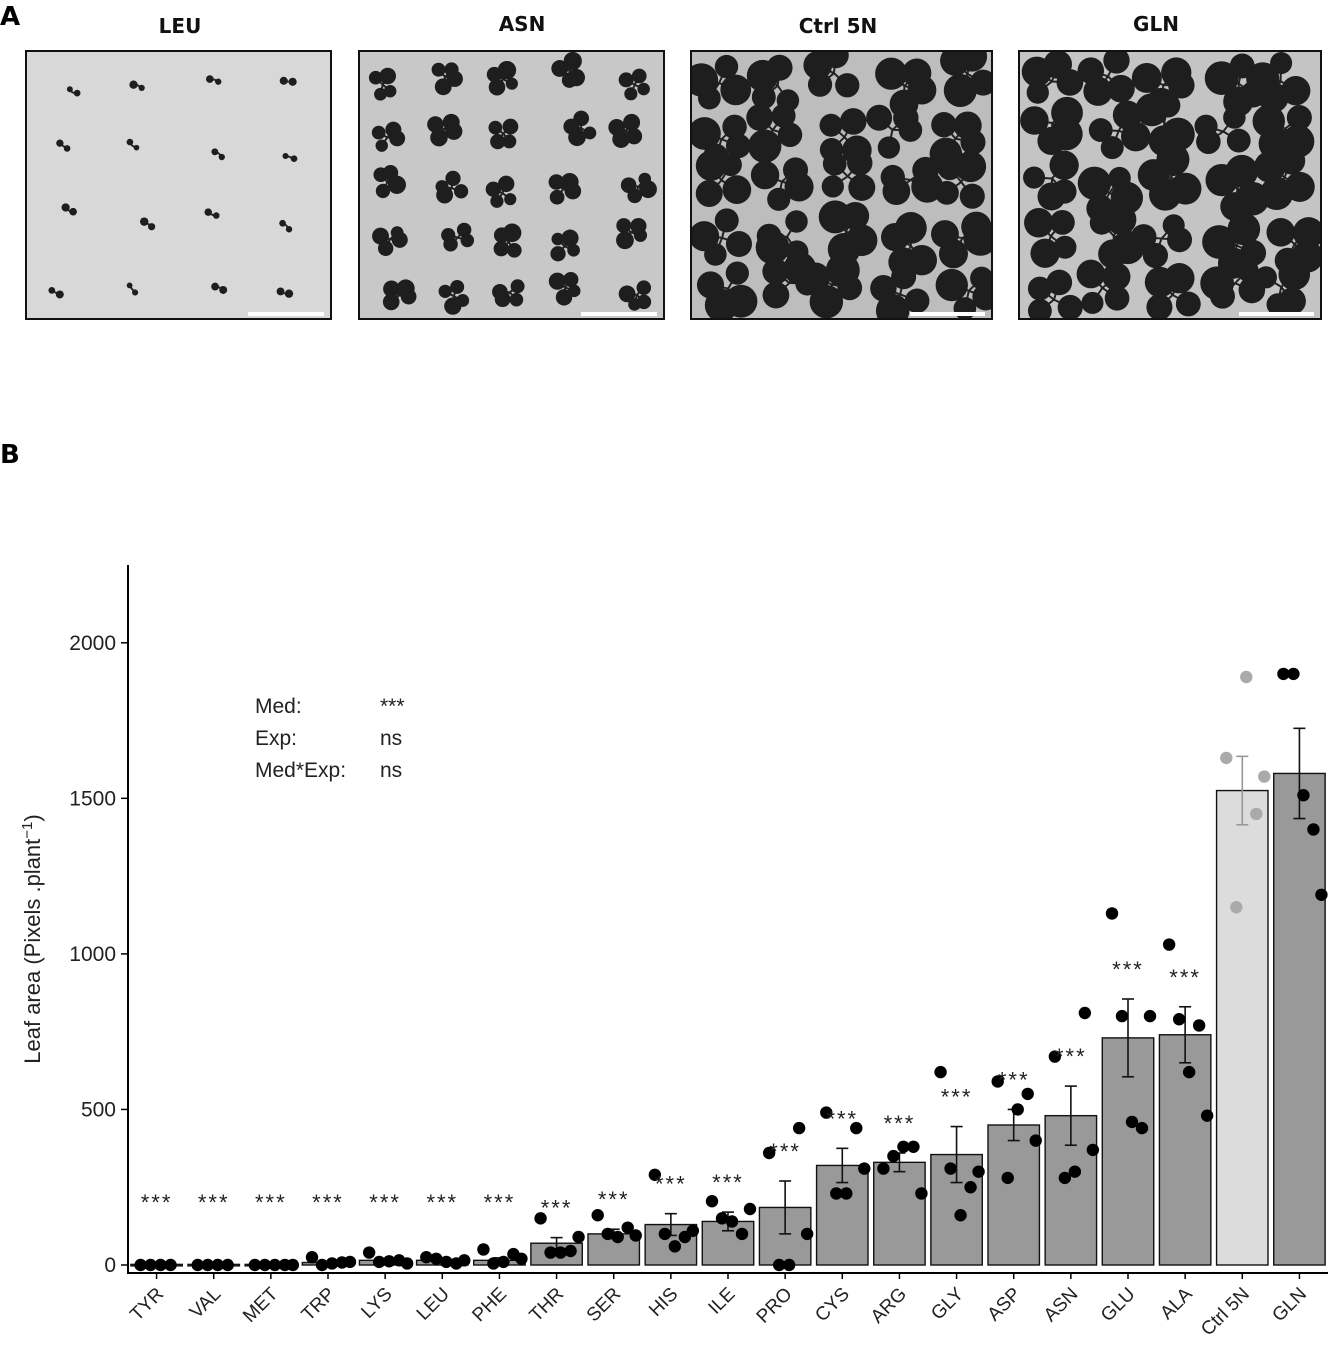  I want to click on photo-ctrl-5n, so click(841, 185).